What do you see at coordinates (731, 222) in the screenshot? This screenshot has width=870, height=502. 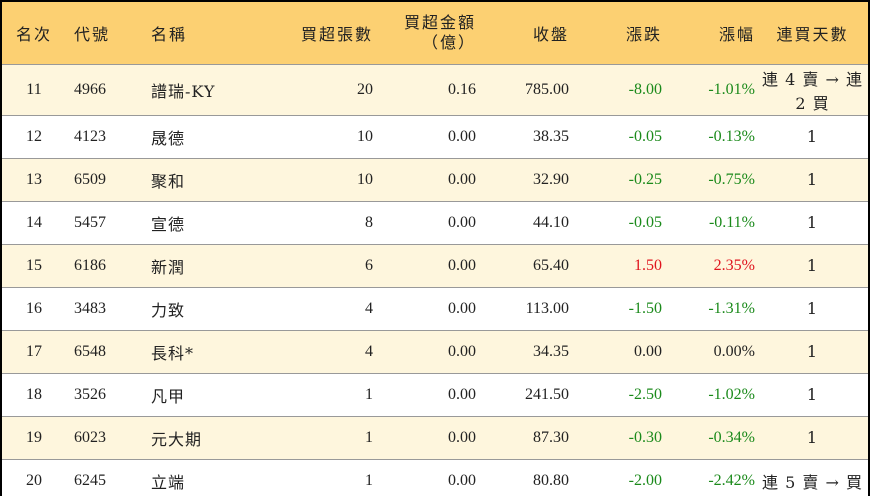 I see `cell-change-pct: -0.11%` at bounding box center [731, 222].